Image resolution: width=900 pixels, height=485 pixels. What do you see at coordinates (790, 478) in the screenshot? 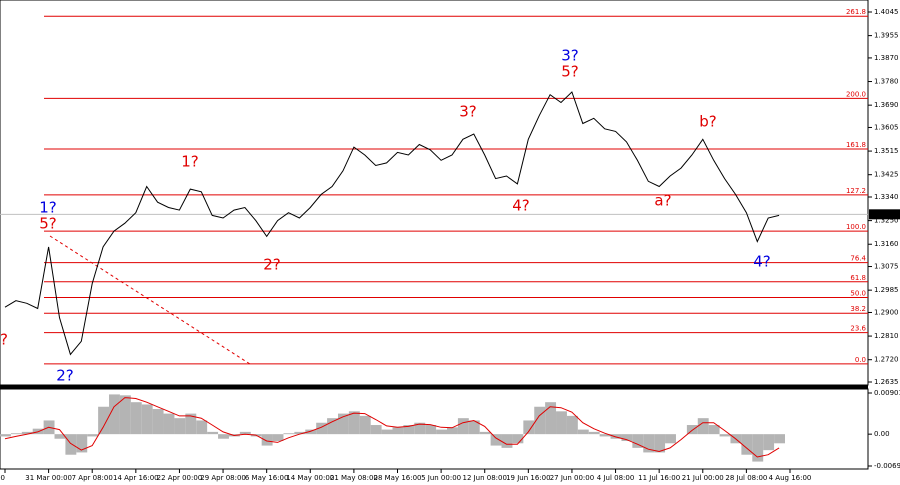
I see `x-tick-label: 4 Aug 16:00` at bounding box center [790, 478].